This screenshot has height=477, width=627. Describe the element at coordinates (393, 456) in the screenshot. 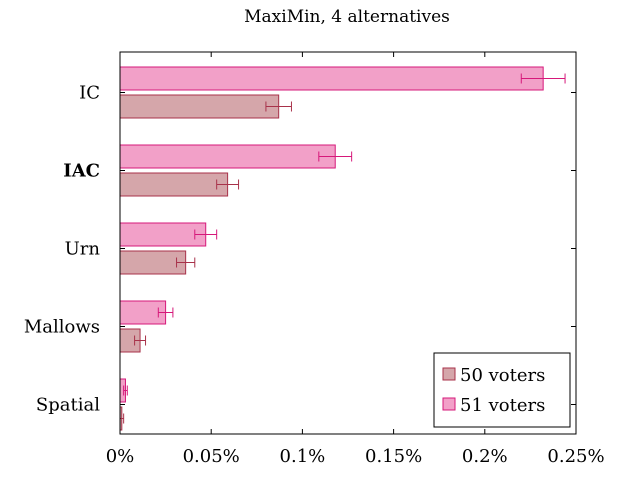

I see `x-tick-label: 0.15%` at that location.